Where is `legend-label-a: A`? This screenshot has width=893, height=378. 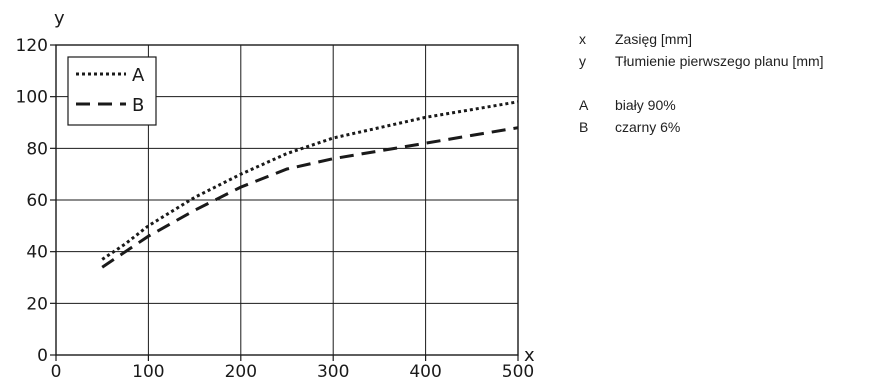 legend-label-a: A is located at coordinates (138, 75).